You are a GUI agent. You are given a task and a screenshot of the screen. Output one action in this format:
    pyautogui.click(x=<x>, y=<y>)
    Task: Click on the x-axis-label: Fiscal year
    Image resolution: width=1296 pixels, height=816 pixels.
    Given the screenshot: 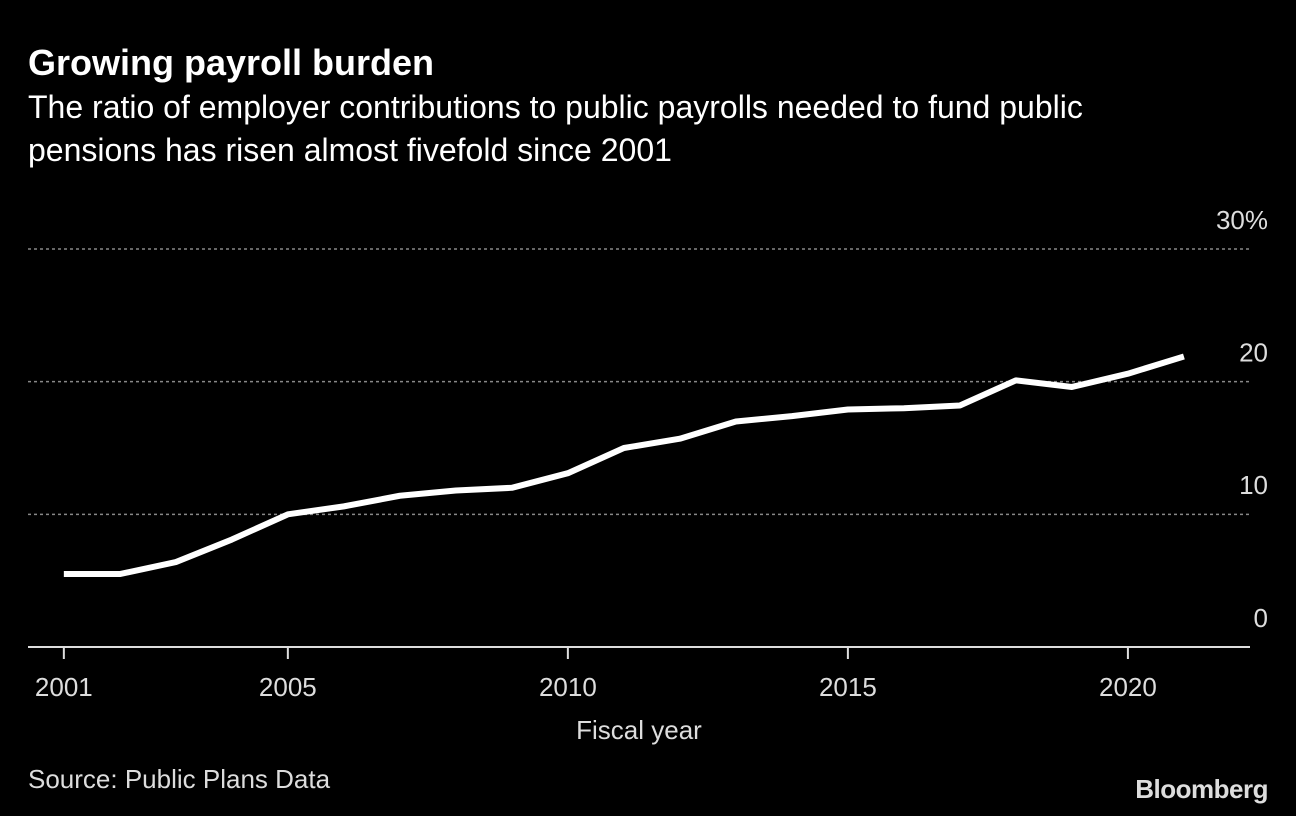 What is the action you would take?
    pyautogui.click(x=639, y=730)
    